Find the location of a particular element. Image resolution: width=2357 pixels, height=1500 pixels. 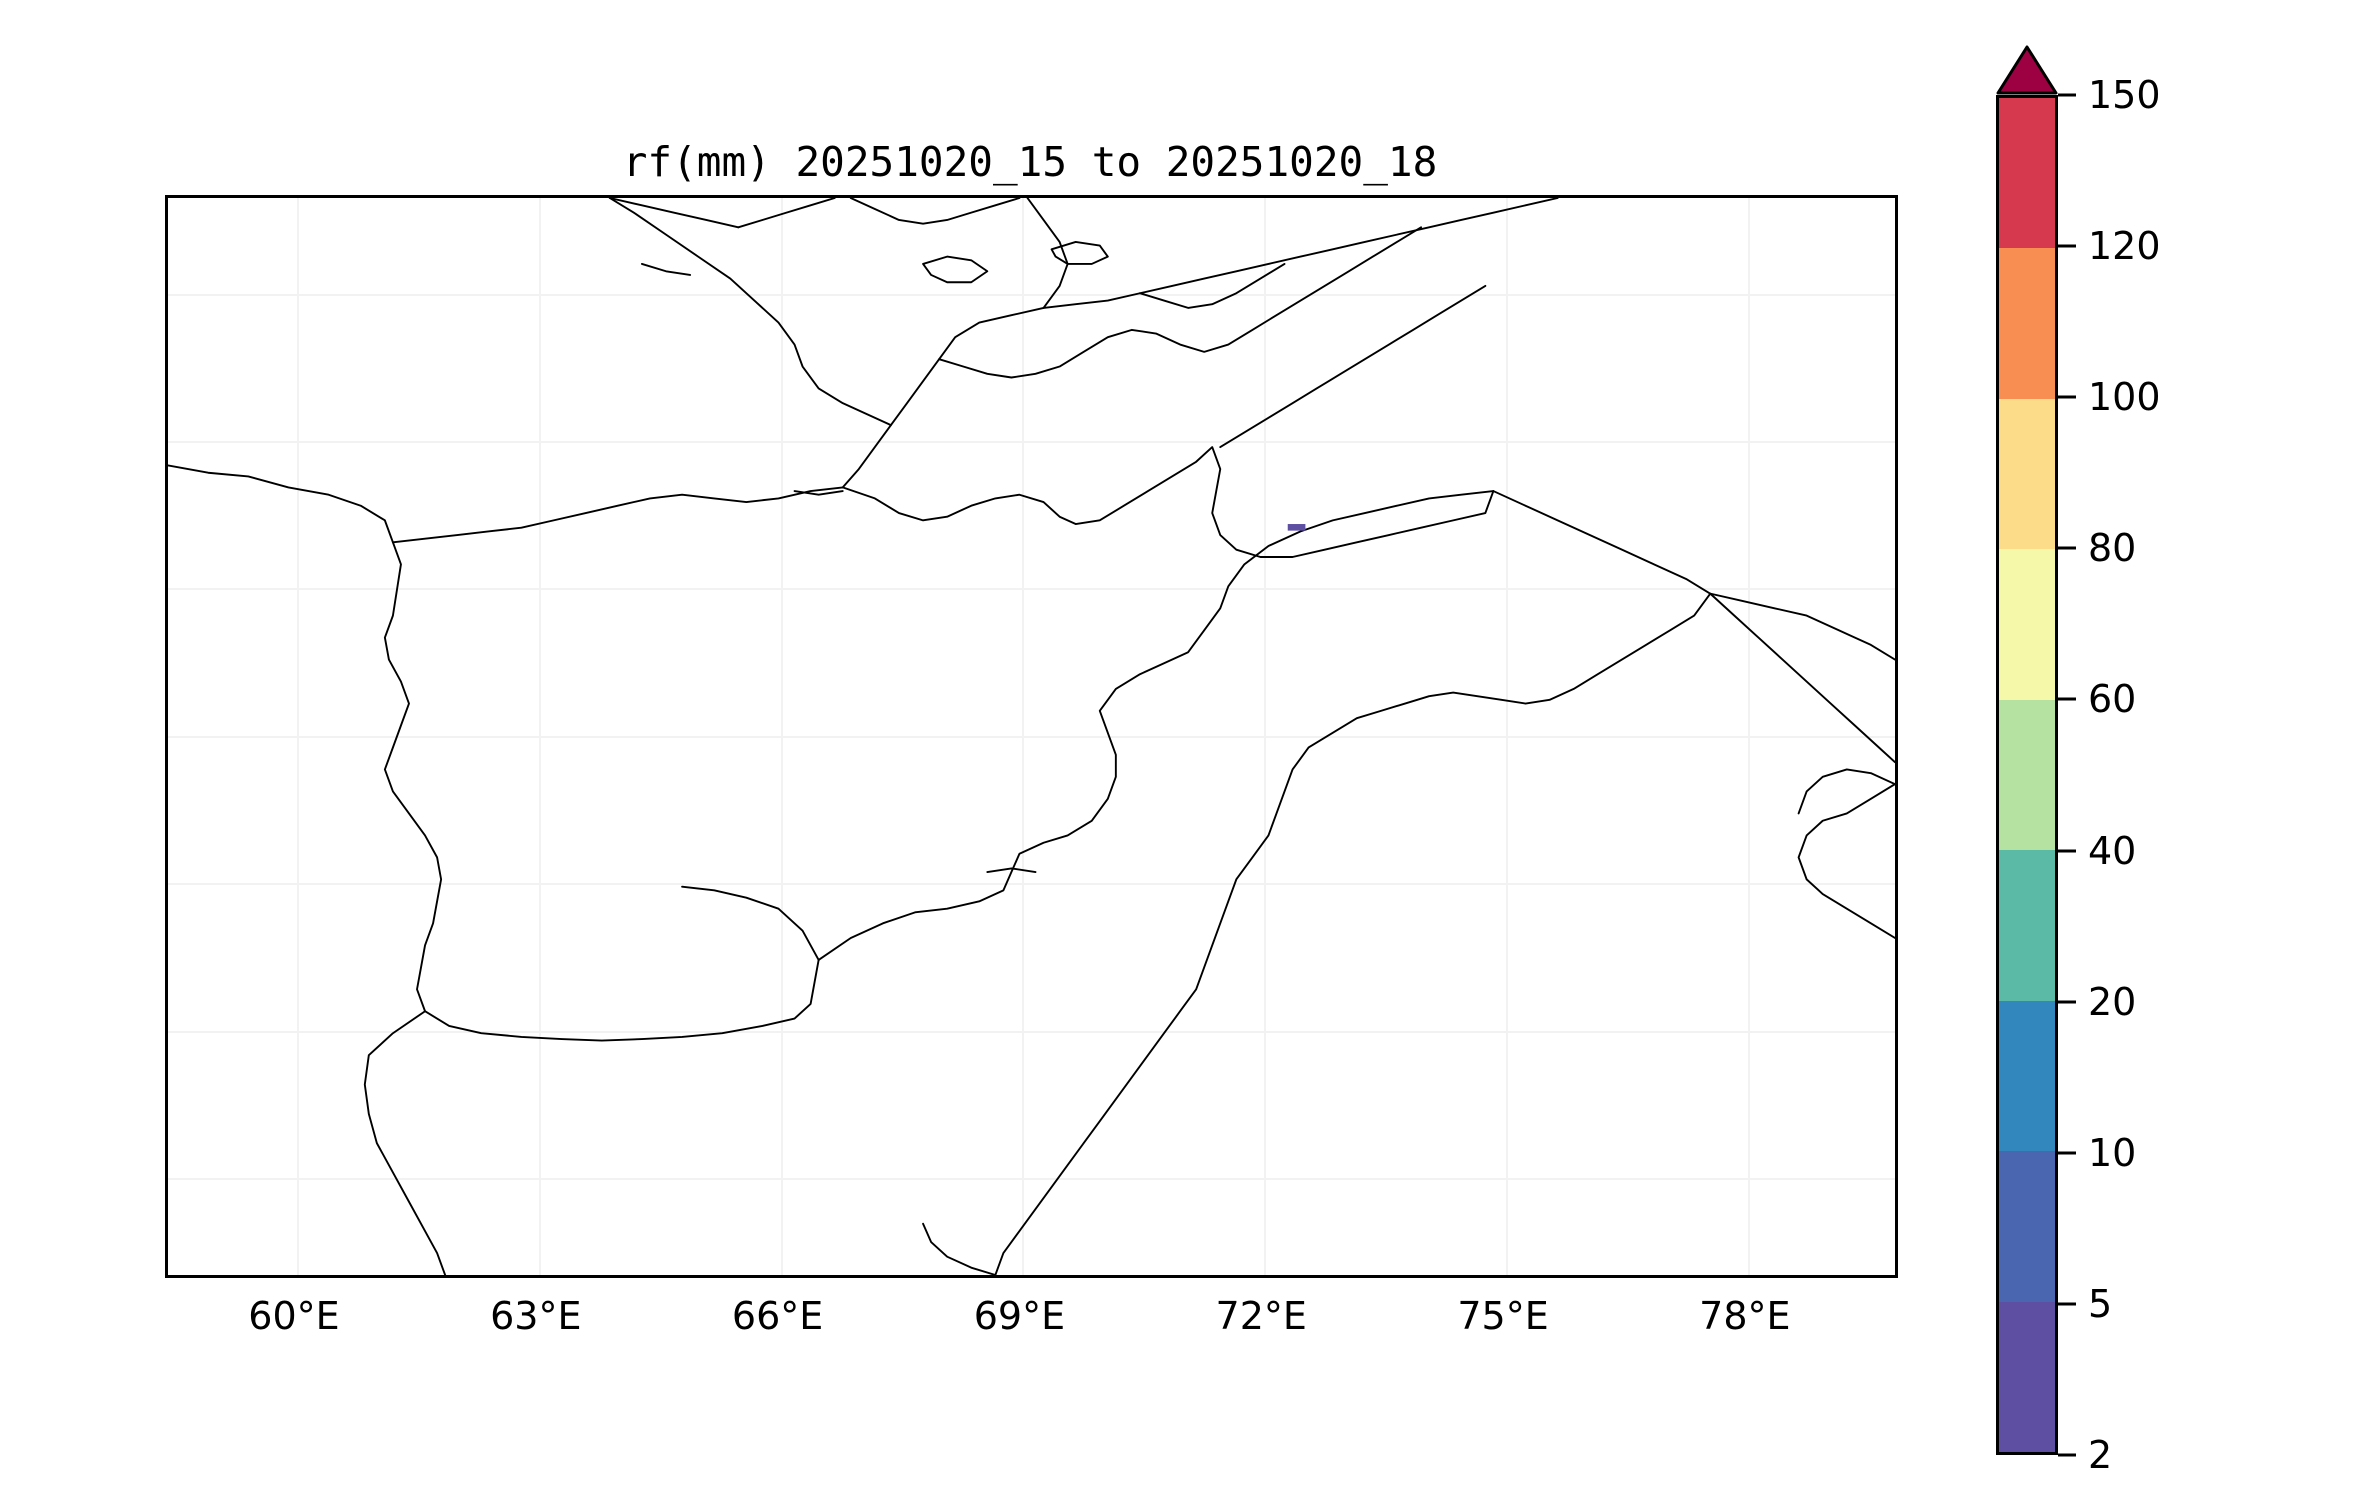

colorbar-tick-label: 5 is located at coordinates (2100, 1303).